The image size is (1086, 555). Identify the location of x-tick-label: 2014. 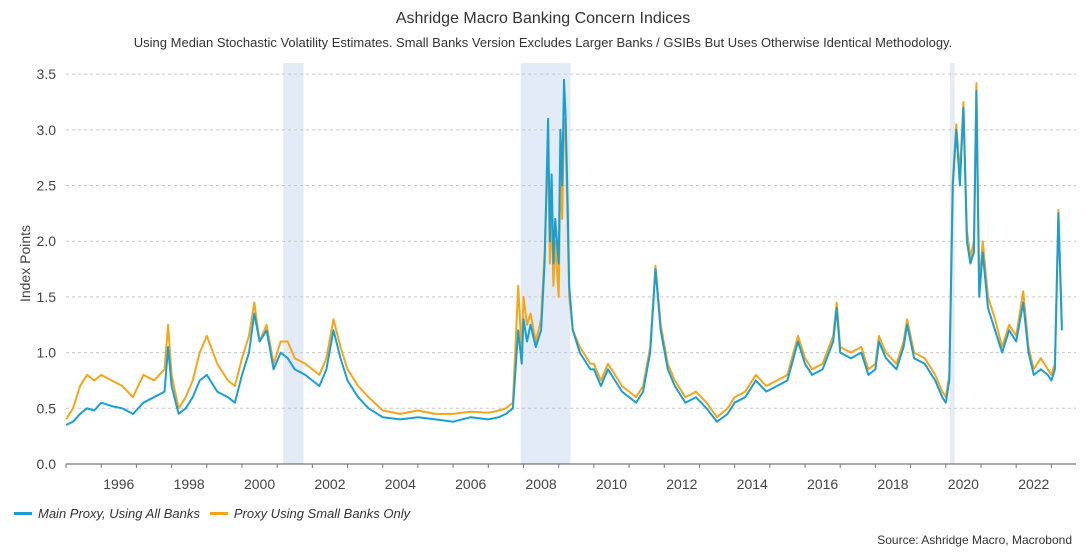
(752, 484).